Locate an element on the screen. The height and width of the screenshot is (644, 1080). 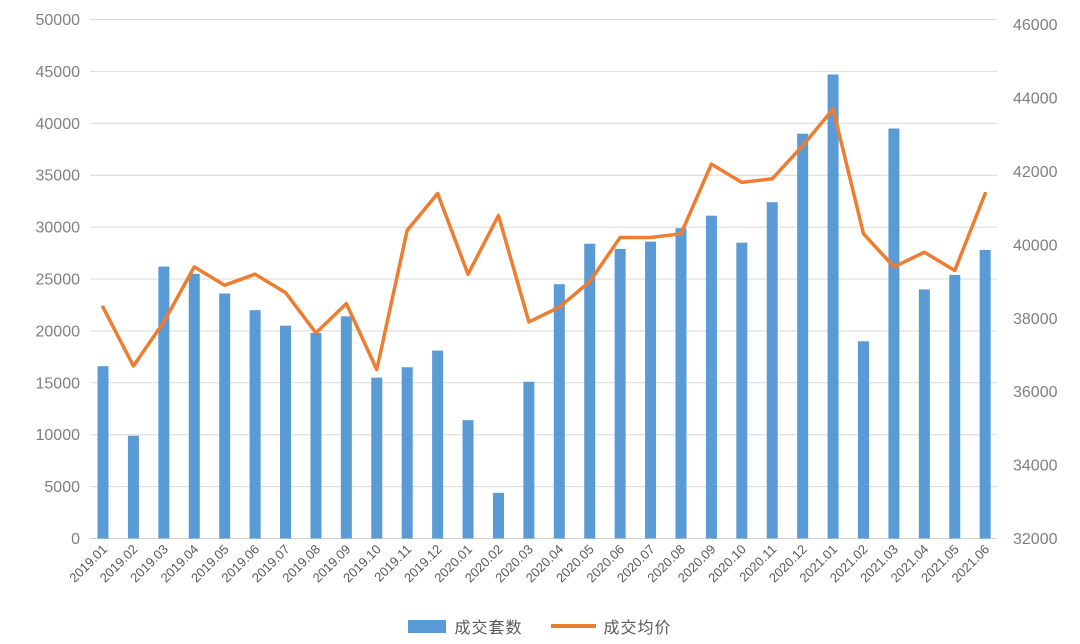
bar-2019.11 is located at coordinates (407, 453).